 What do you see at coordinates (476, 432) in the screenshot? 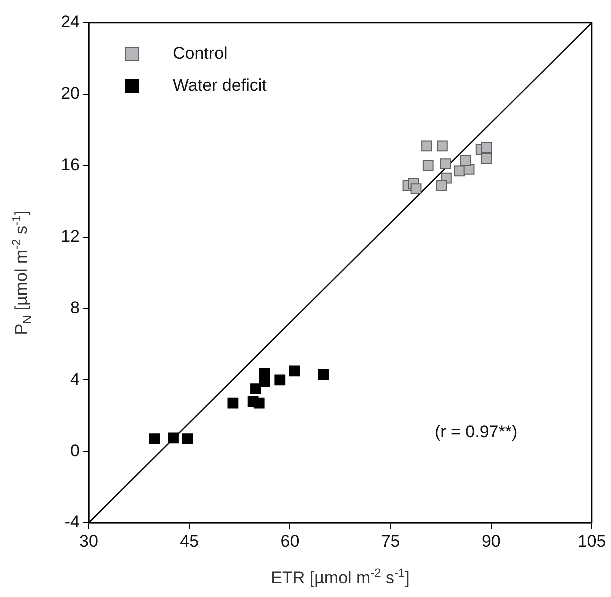
I see `annotation: (r = 0.97**)` at bounding box center [476, 432].